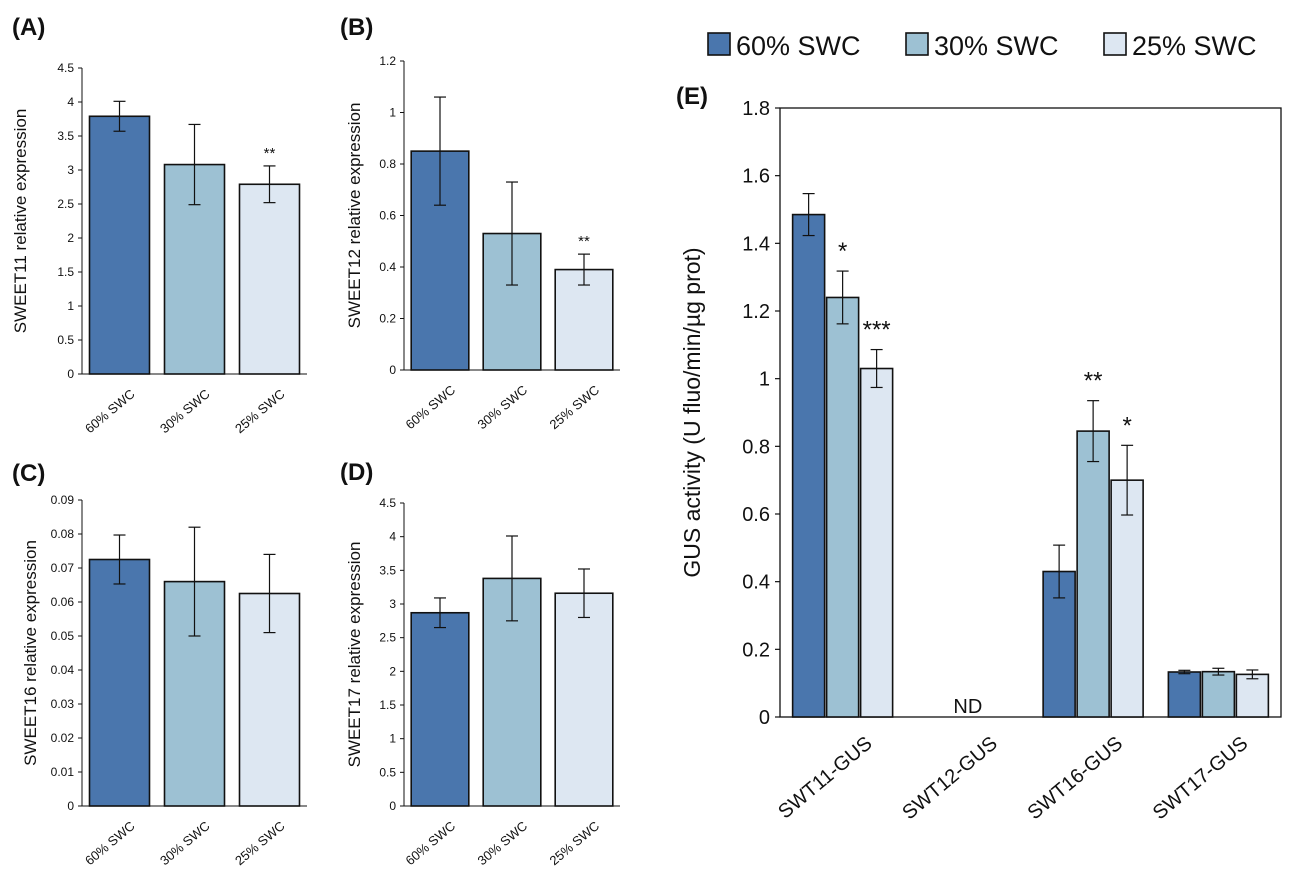 The height and width of the screenshot is (879, 1301). What do you see at coordinates (63, 534) in the screenshot?
I see `y-tick-label: 0.08` at bounding box center [63, 534].